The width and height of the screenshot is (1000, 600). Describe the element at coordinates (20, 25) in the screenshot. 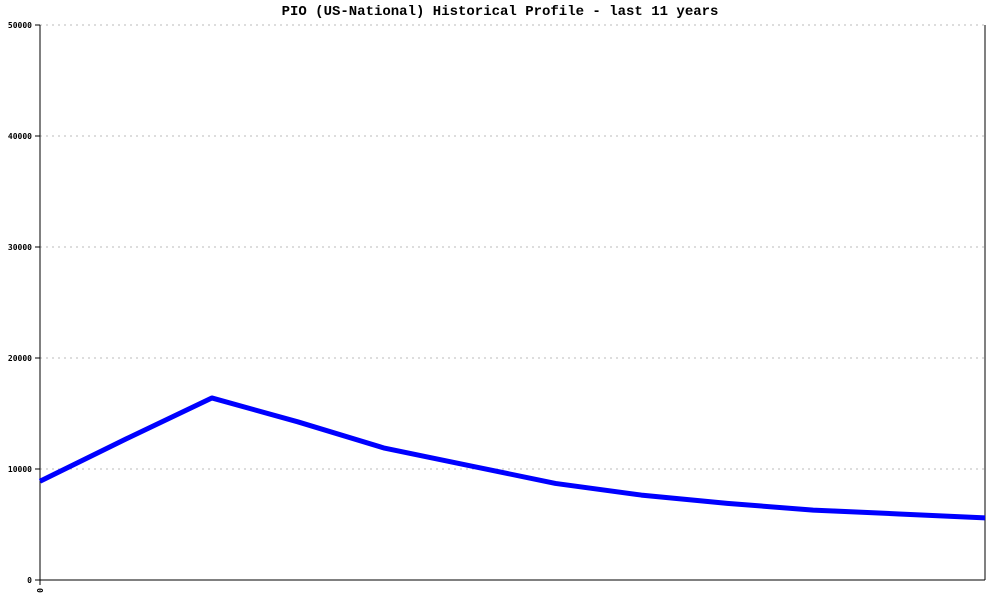

I see `y-tick-label: 50000` at that location.